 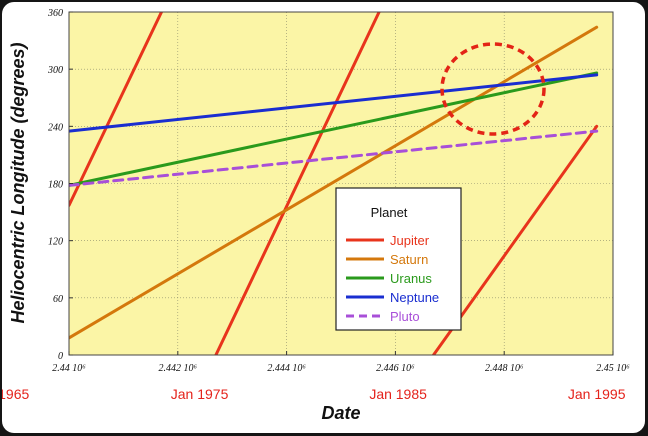 I want to click on date-label: Jan 1985, so click(x=398, y=394).